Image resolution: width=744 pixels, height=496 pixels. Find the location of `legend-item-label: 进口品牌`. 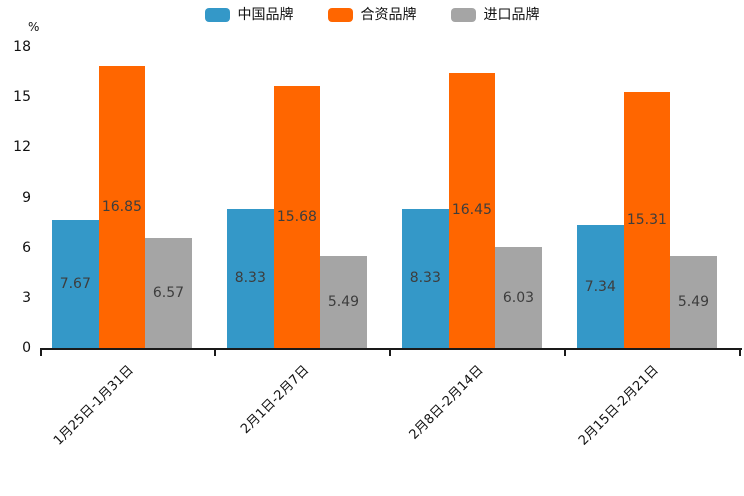

legend-item-label: 进口品牌 is located at coordinates (511, 15).